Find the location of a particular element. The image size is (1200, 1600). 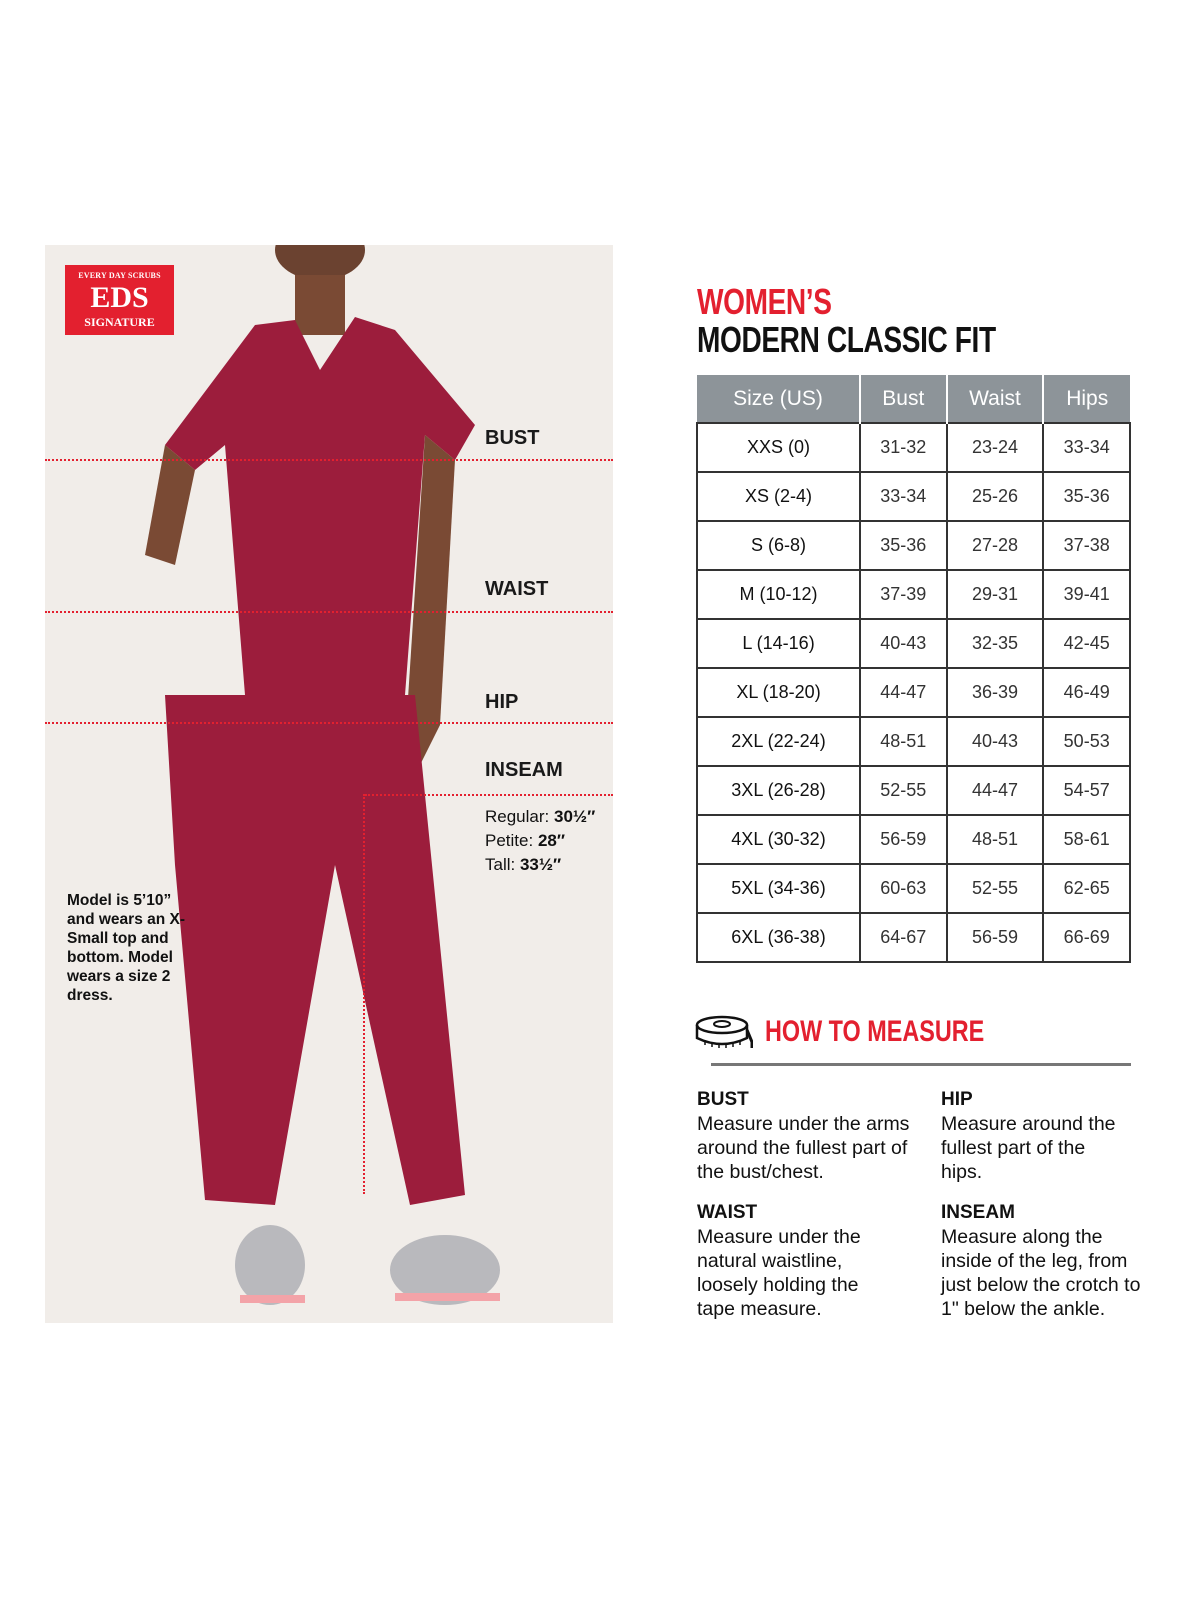

table-cell: 29-31 is located at coordinates (995, 594).